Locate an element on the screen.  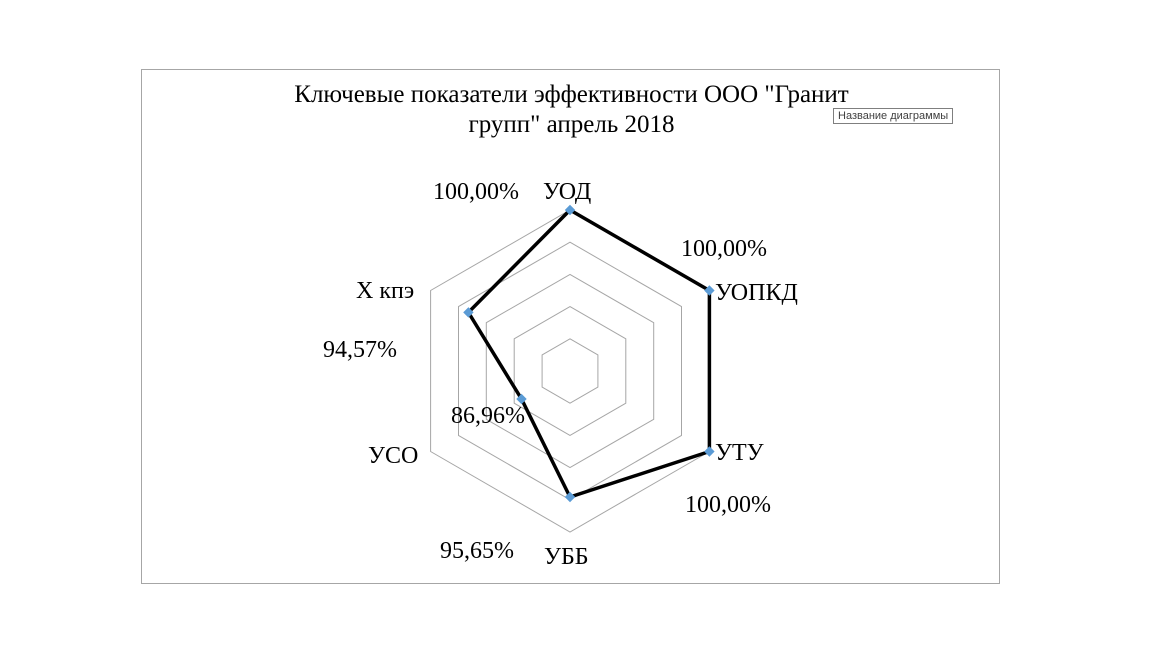
category-label-ubb: УББ is located at coordinates (566, 557).